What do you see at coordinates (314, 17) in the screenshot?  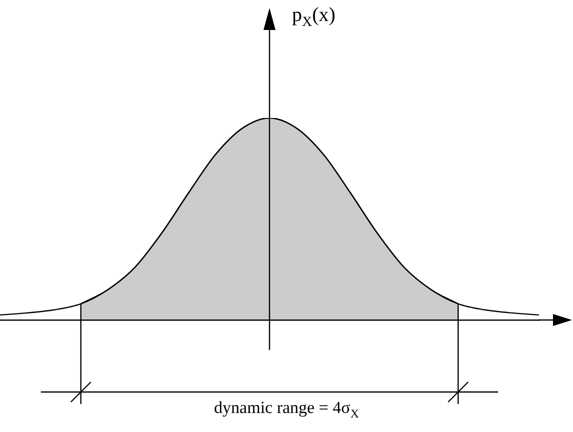 I see `y-axis-title: p$_{X}$(x)` at bounding box center [314, 17].